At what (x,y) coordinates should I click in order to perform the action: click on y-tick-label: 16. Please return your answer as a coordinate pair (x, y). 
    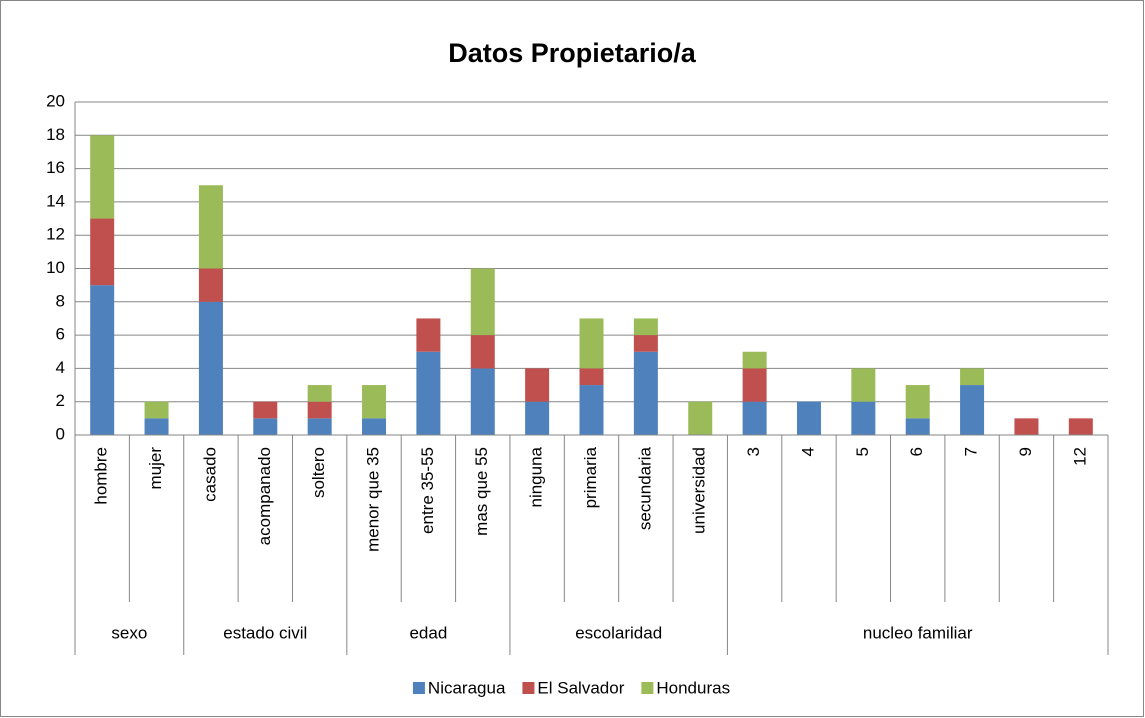
    Looking at the image, I should click on (55, 167).